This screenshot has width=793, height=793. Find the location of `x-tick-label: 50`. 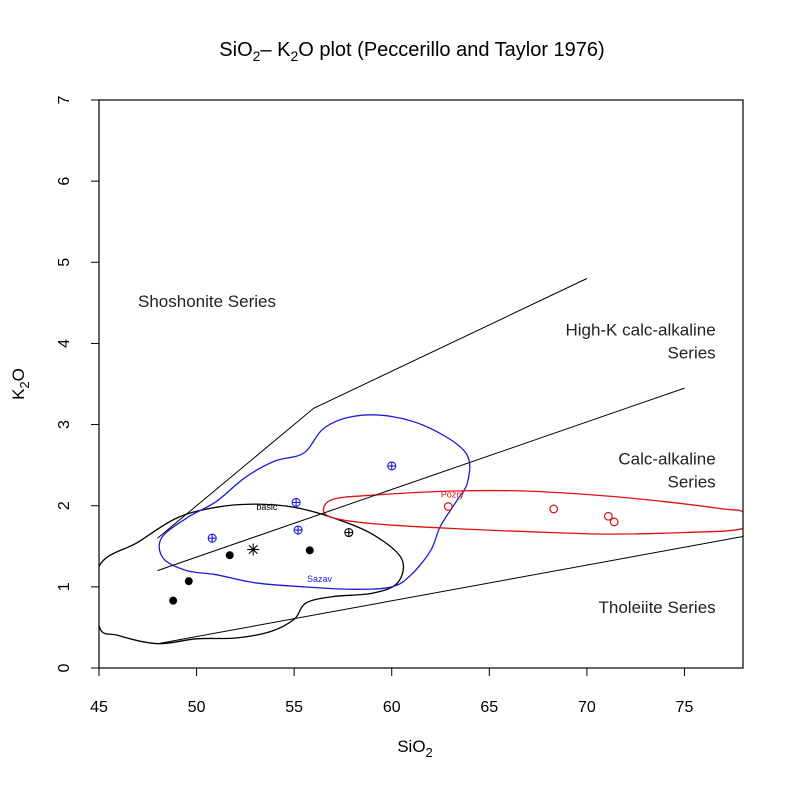

x-tick-label: 50 is located at coordinates (197, 707).